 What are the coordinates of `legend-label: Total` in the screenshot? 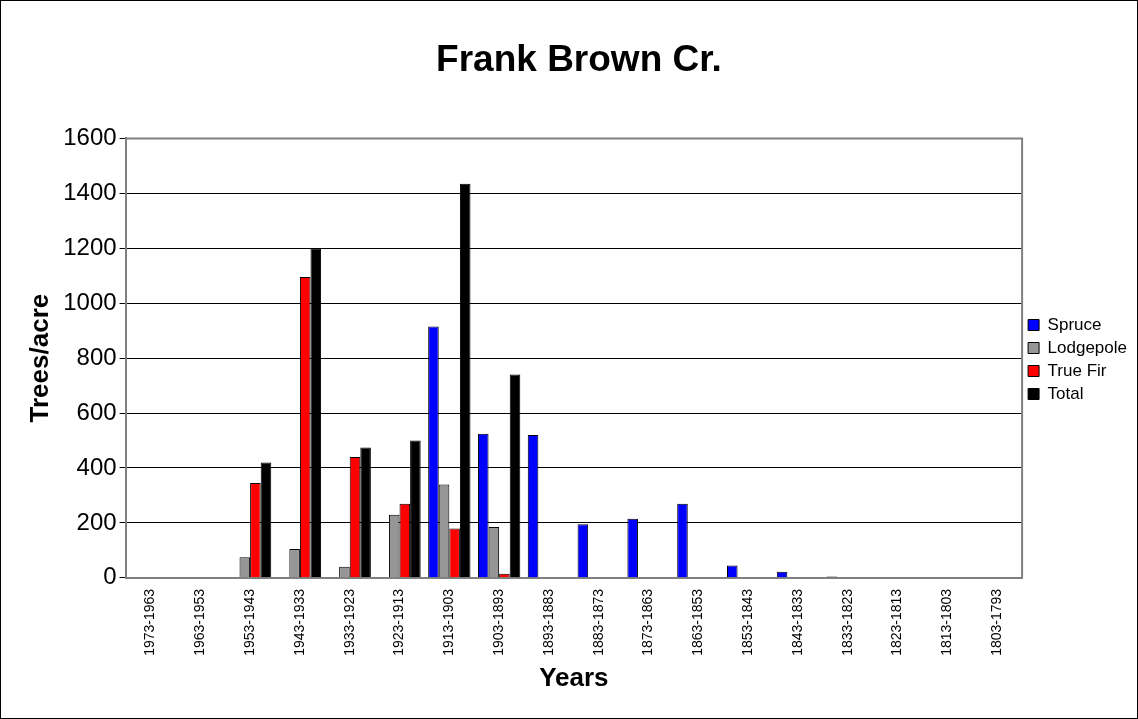 It's located at (1065, 393).